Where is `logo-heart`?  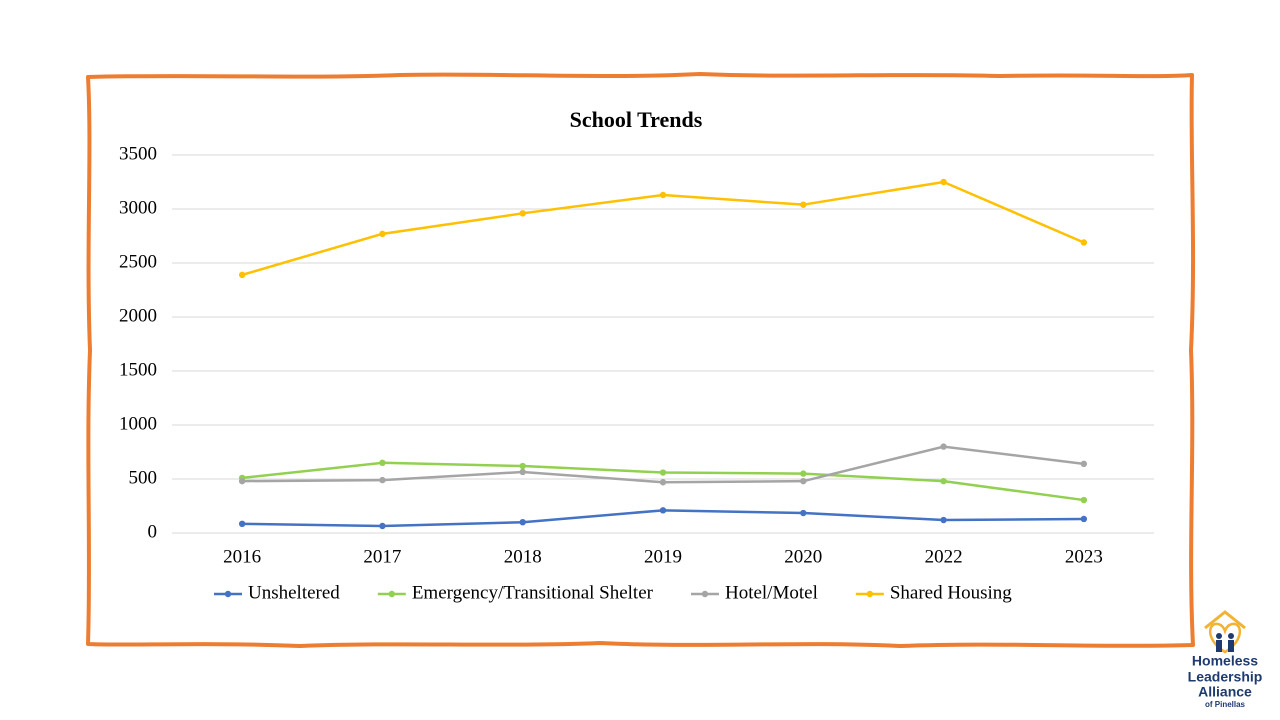 logo-heart is located at coordinates (1225, 638).